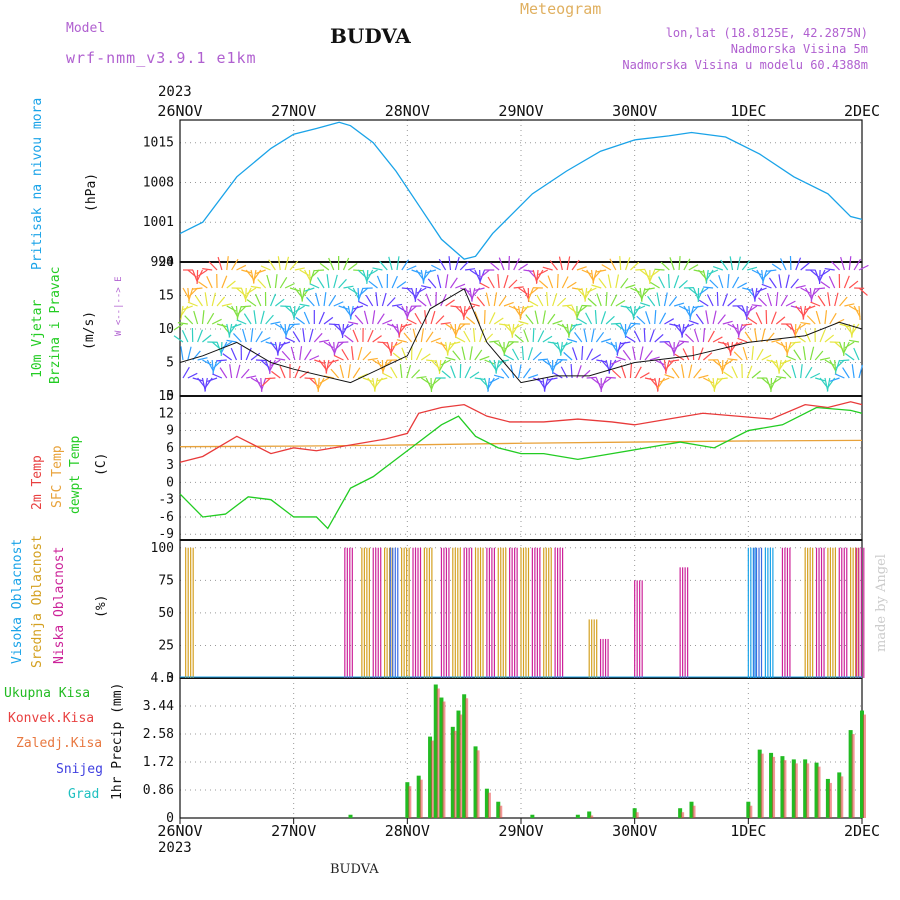 Image resolution: width=900 pixels, height=900 pixels. I want to click on x-tick-label: 30NOV, so click(634, 111).